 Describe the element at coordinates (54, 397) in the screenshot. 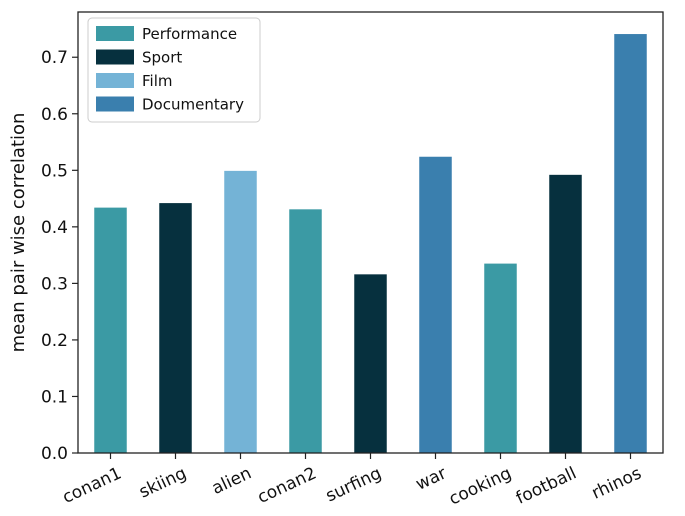

I see `y-tick-label: 0.1` at that location.